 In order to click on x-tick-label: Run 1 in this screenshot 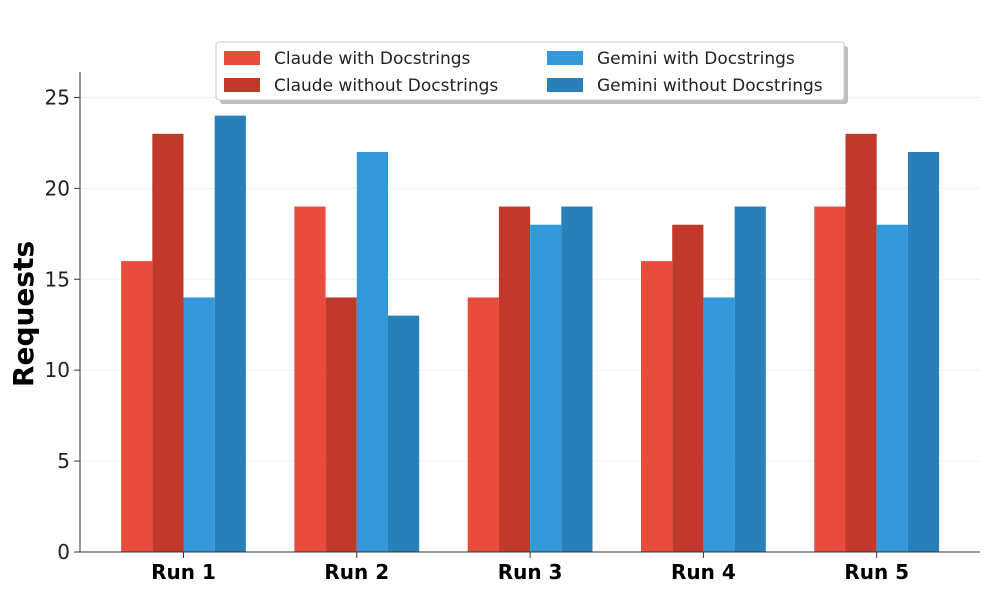, I will do `click(183, 572)`.